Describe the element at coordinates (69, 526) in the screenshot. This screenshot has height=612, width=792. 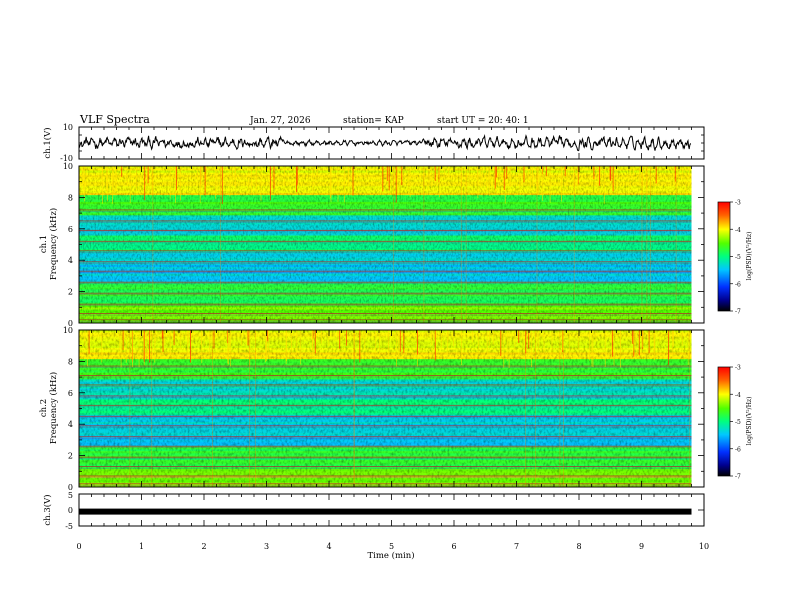
I see `ch3-ytick-bottom: -5` at that location.